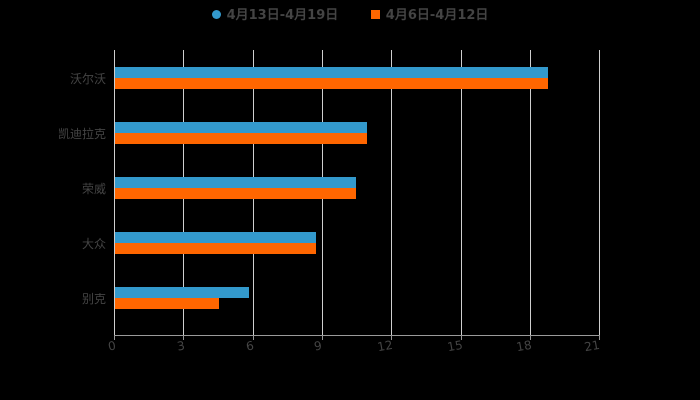 The width and height of the screenshot is (700, 400). What do you see at coordinates (181, 346) in the screenshot?
I see `x-tick-label: 3` at bounding box center [181, 346].